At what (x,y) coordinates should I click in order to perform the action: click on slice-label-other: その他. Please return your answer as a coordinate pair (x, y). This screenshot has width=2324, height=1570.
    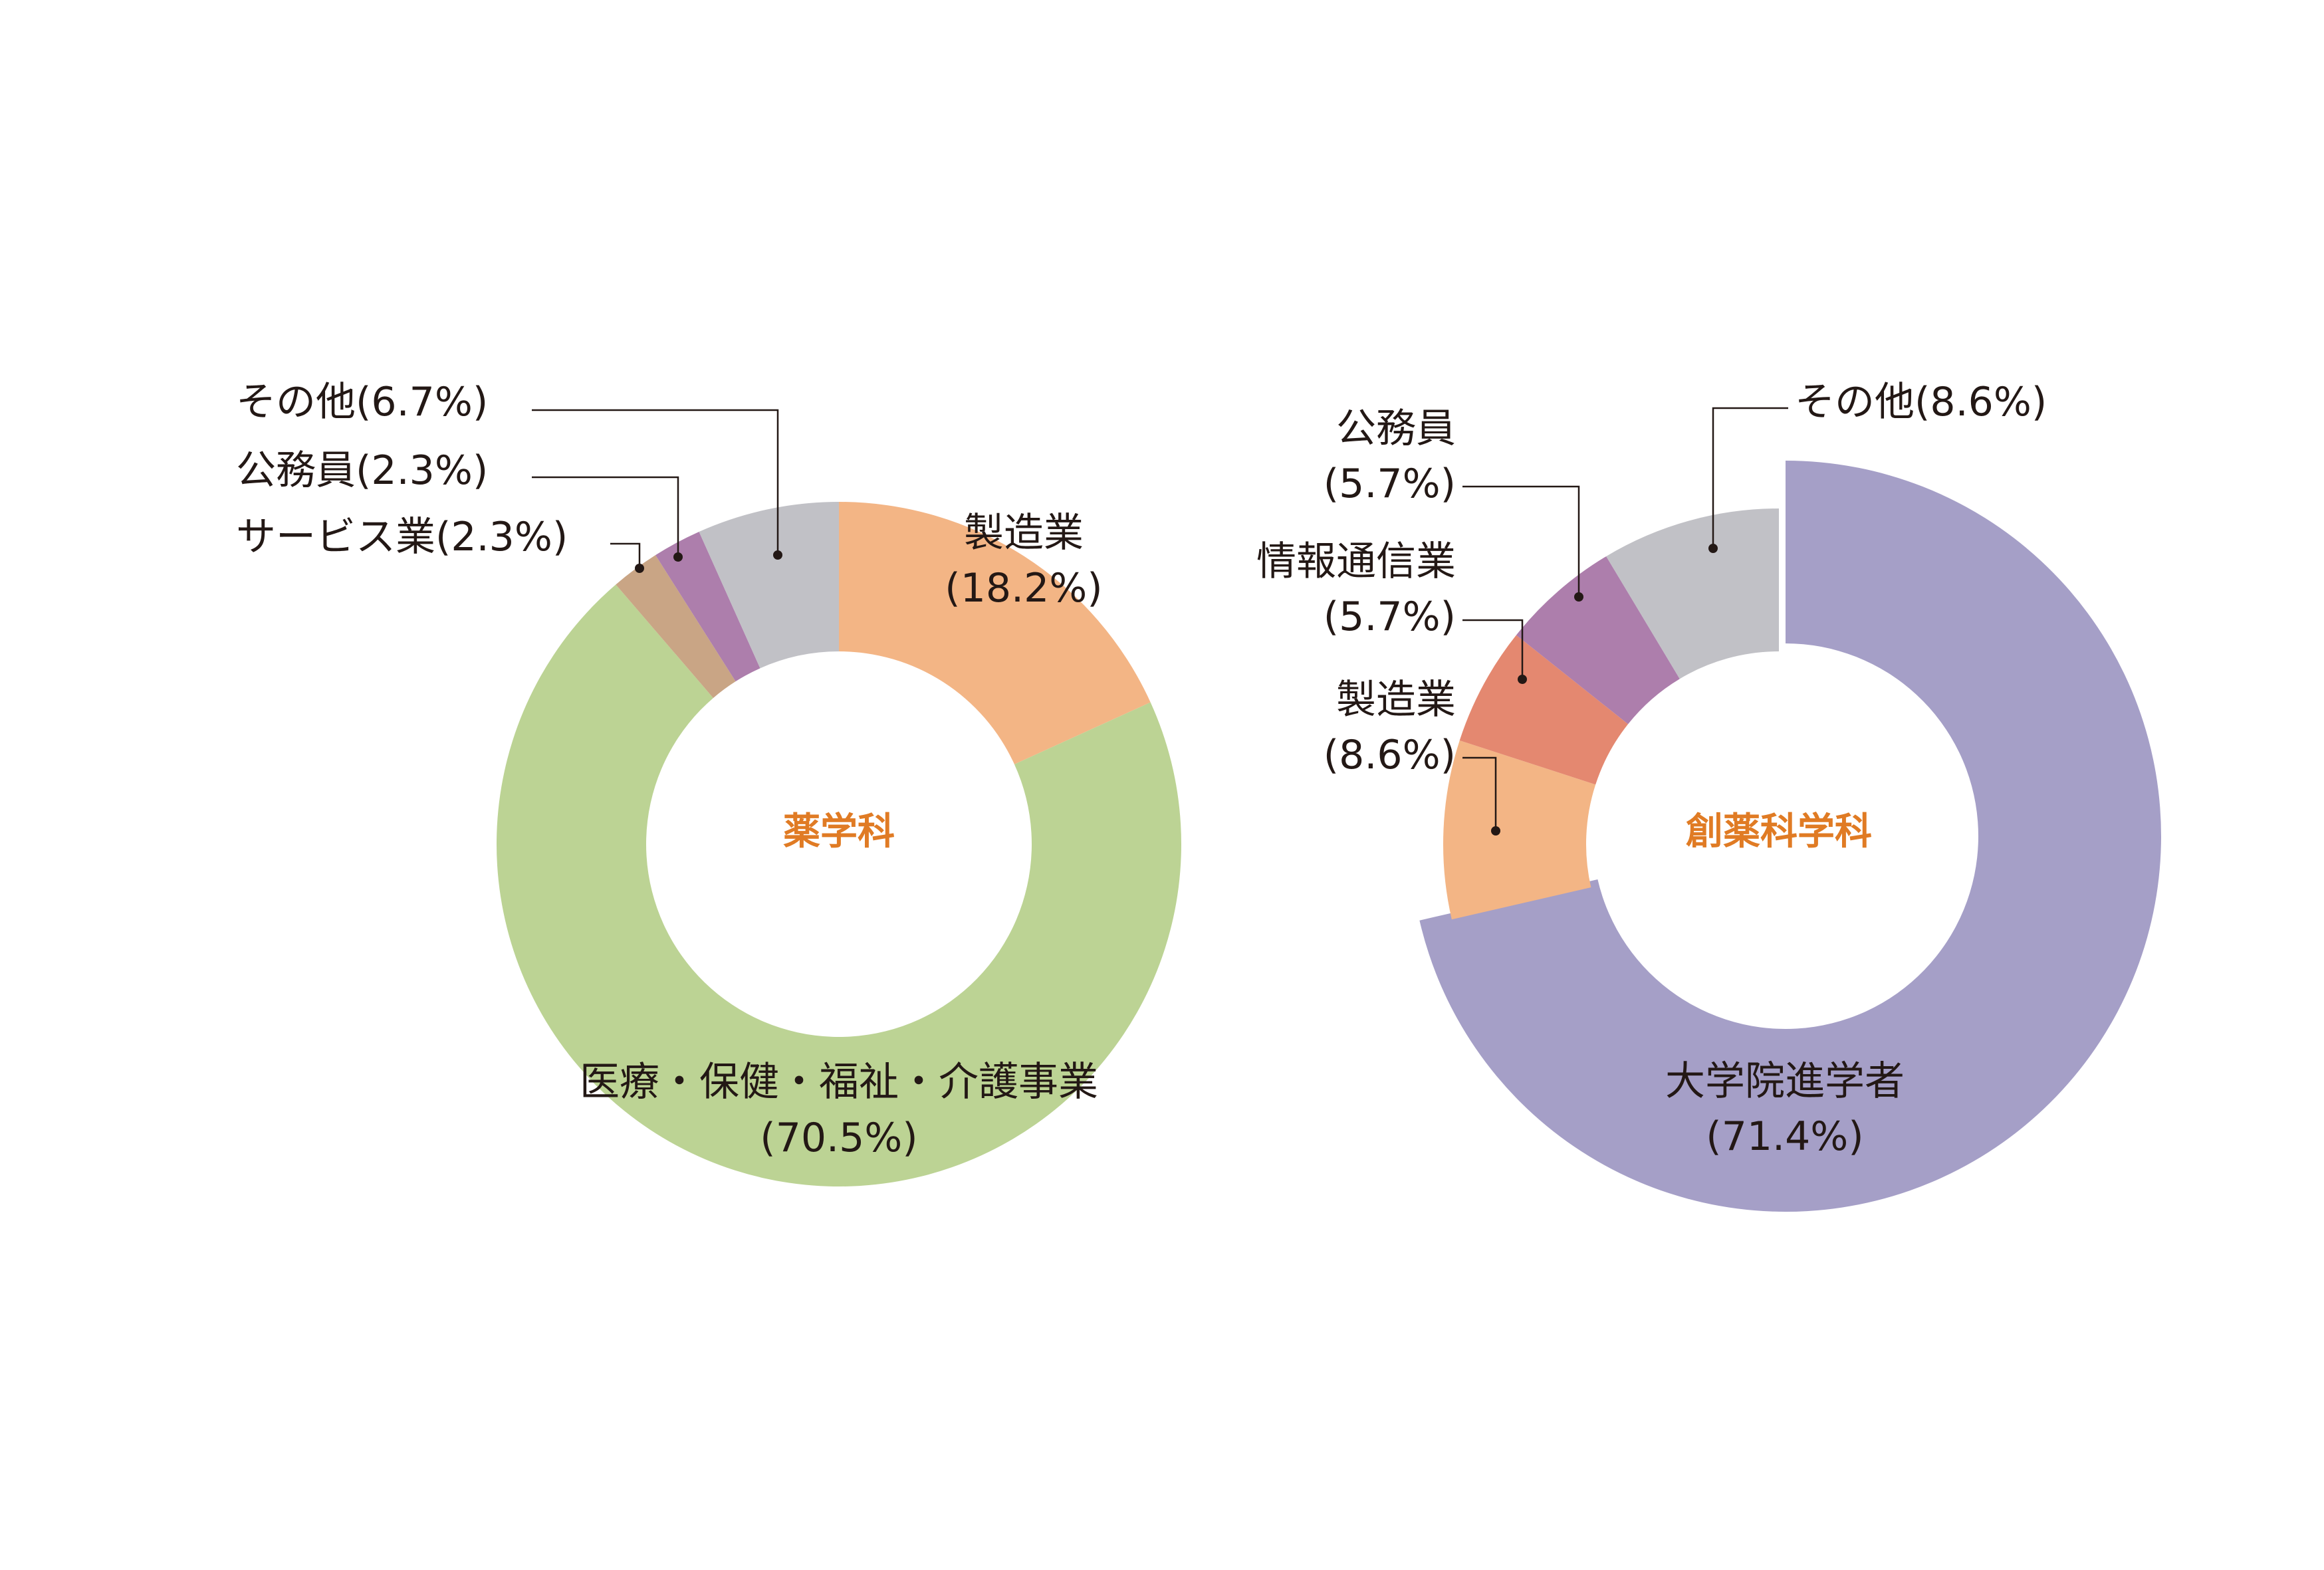
    Looking at the image, I should click on (296, 402).